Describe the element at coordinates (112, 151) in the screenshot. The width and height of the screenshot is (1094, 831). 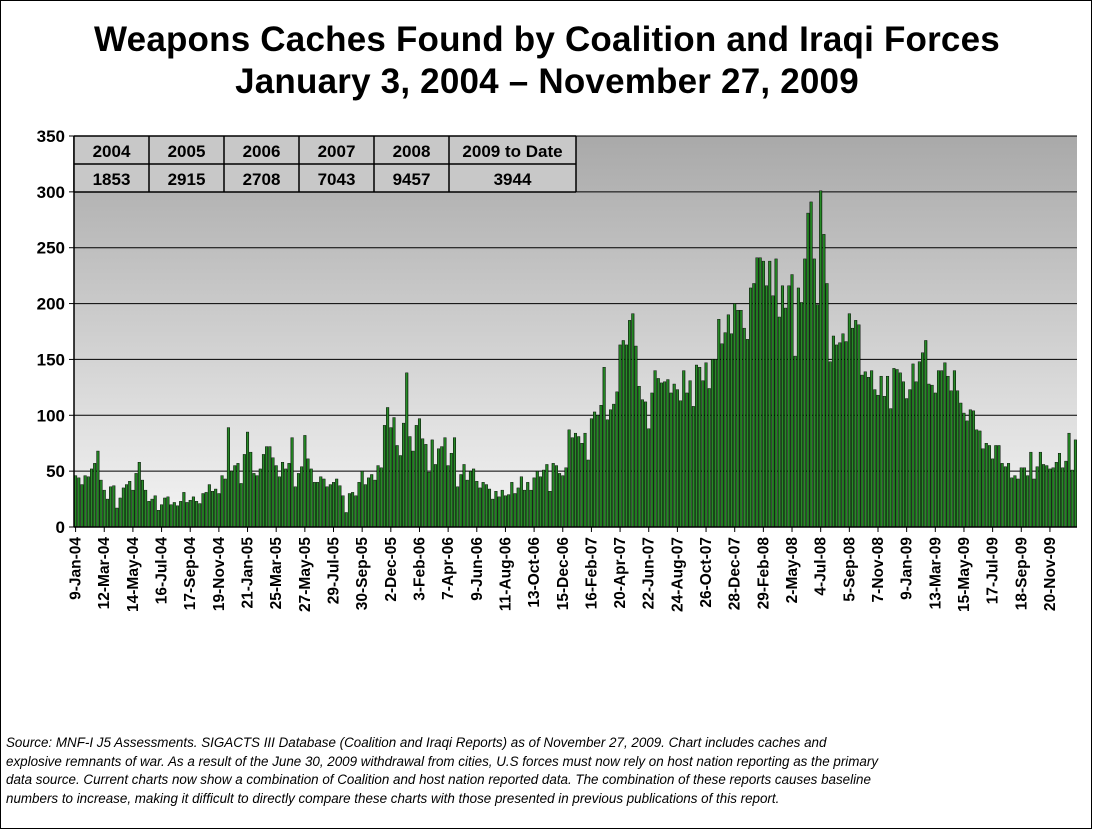
I see `table-year-header: 2004` at that location.